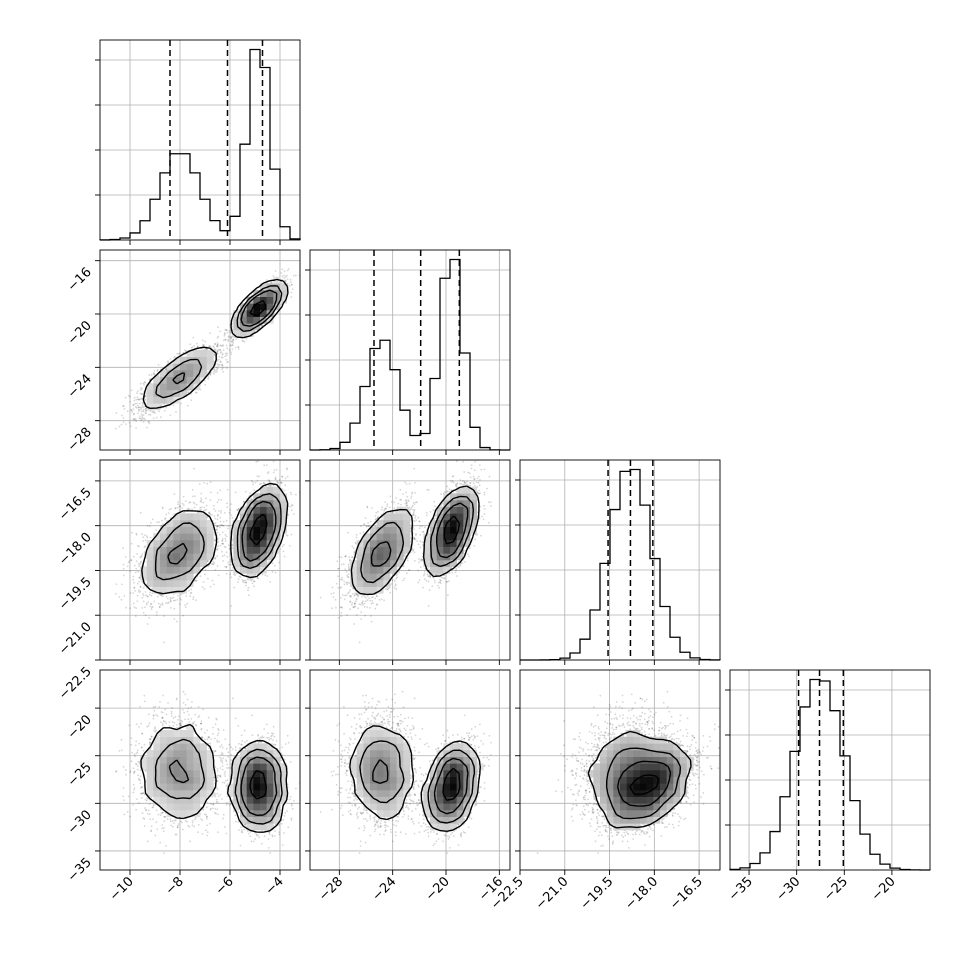 This screenshot has height=970, width=970. I want to click on y-tick-label-2: −18.0, so click(75, 549).